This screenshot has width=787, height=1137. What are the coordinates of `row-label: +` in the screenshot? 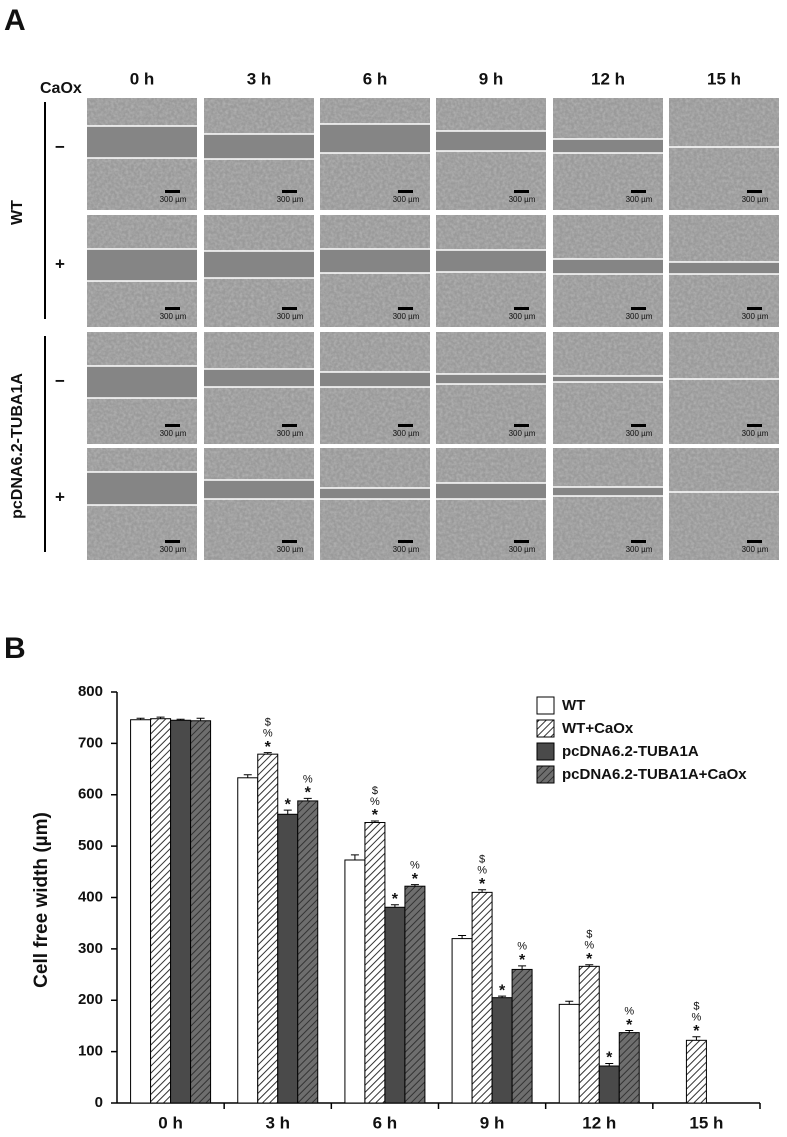 It's located at (60, 496).